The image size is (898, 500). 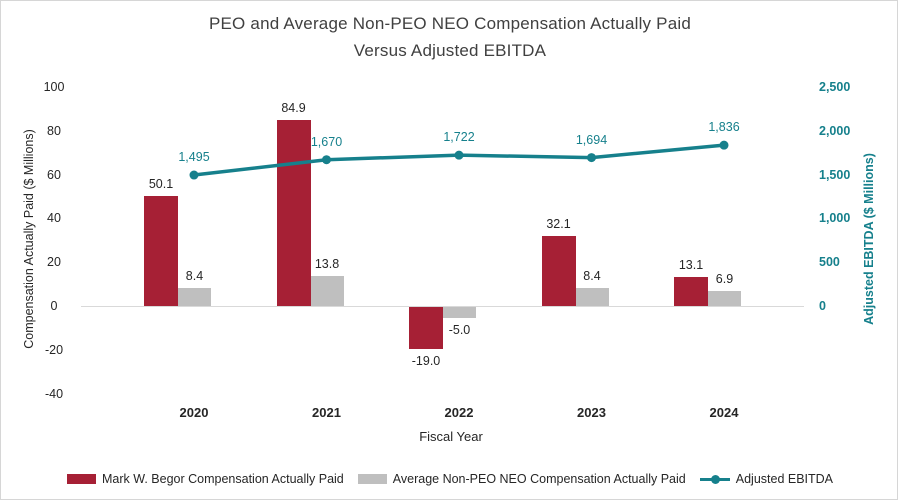 What do you see at coordinates (450, 50) in the screenshot?
I see `chart-title-line2: Versus Adjusted EBITDA` at bounding box center [450, 50].